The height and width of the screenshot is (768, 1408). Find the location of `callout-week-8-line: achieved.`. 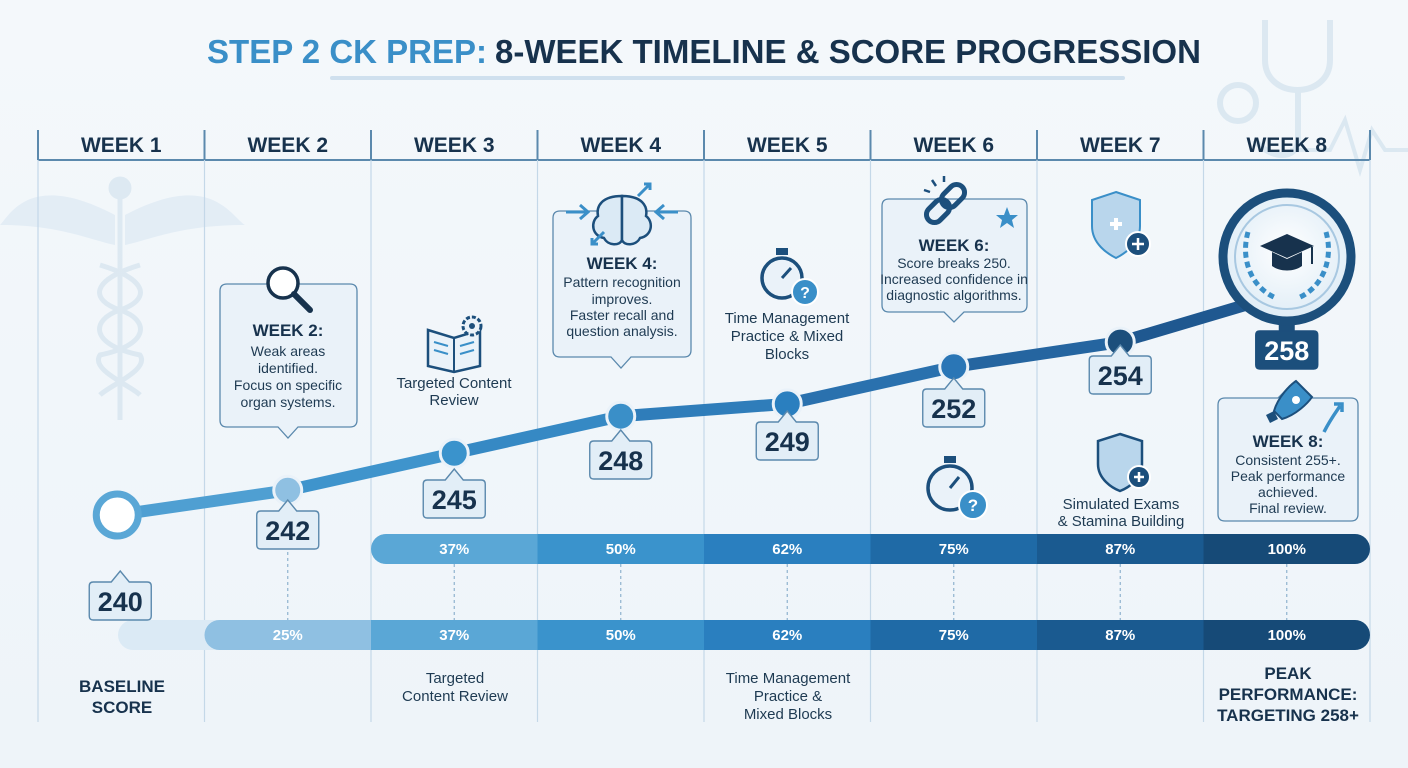

callout-week-8-line: achieved. is located at coordinates (1288, 492).